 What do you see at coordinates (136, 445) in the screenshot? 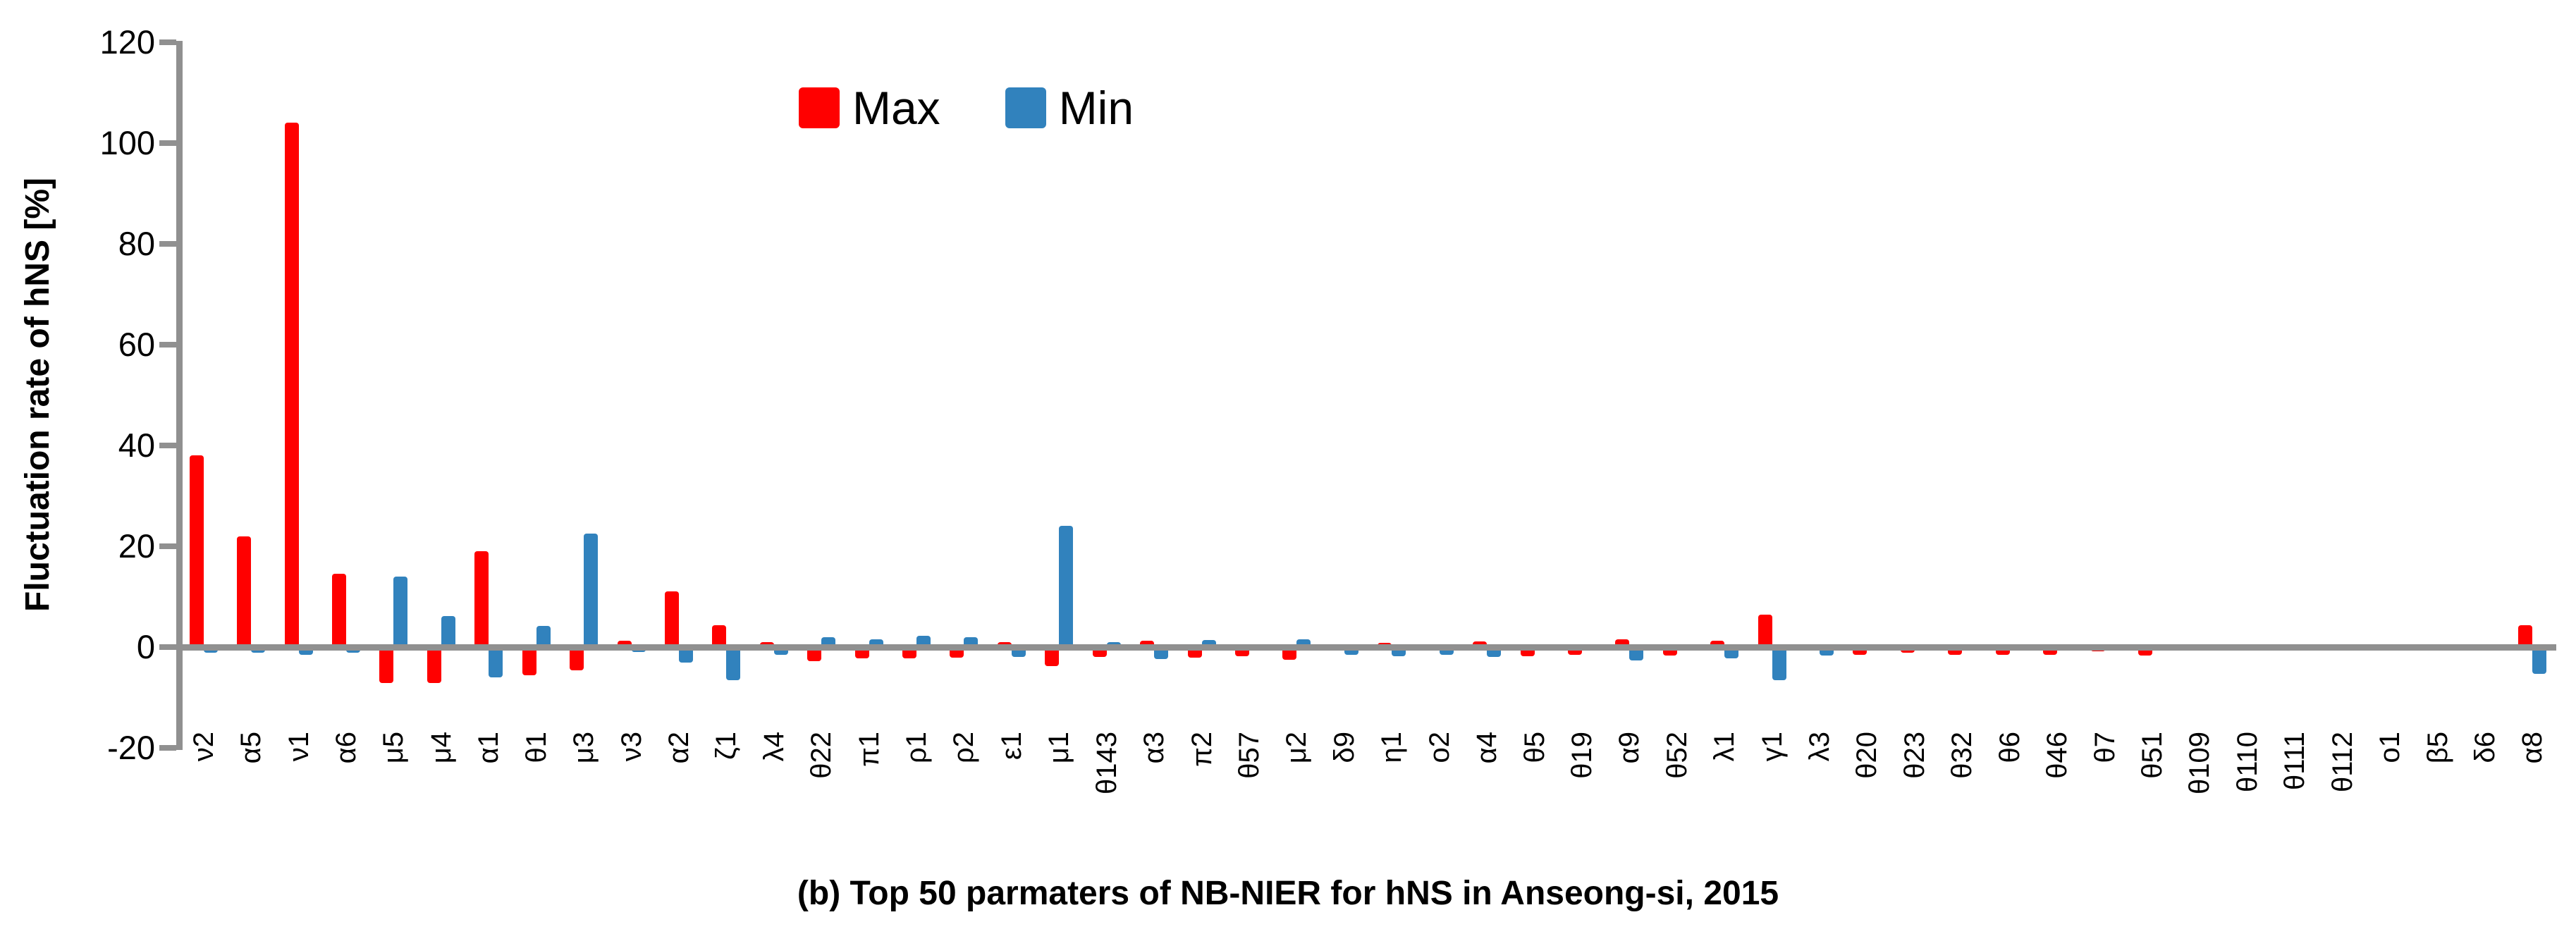
I see `y-tick-label-40: 40` at bounding box center [136, 445].